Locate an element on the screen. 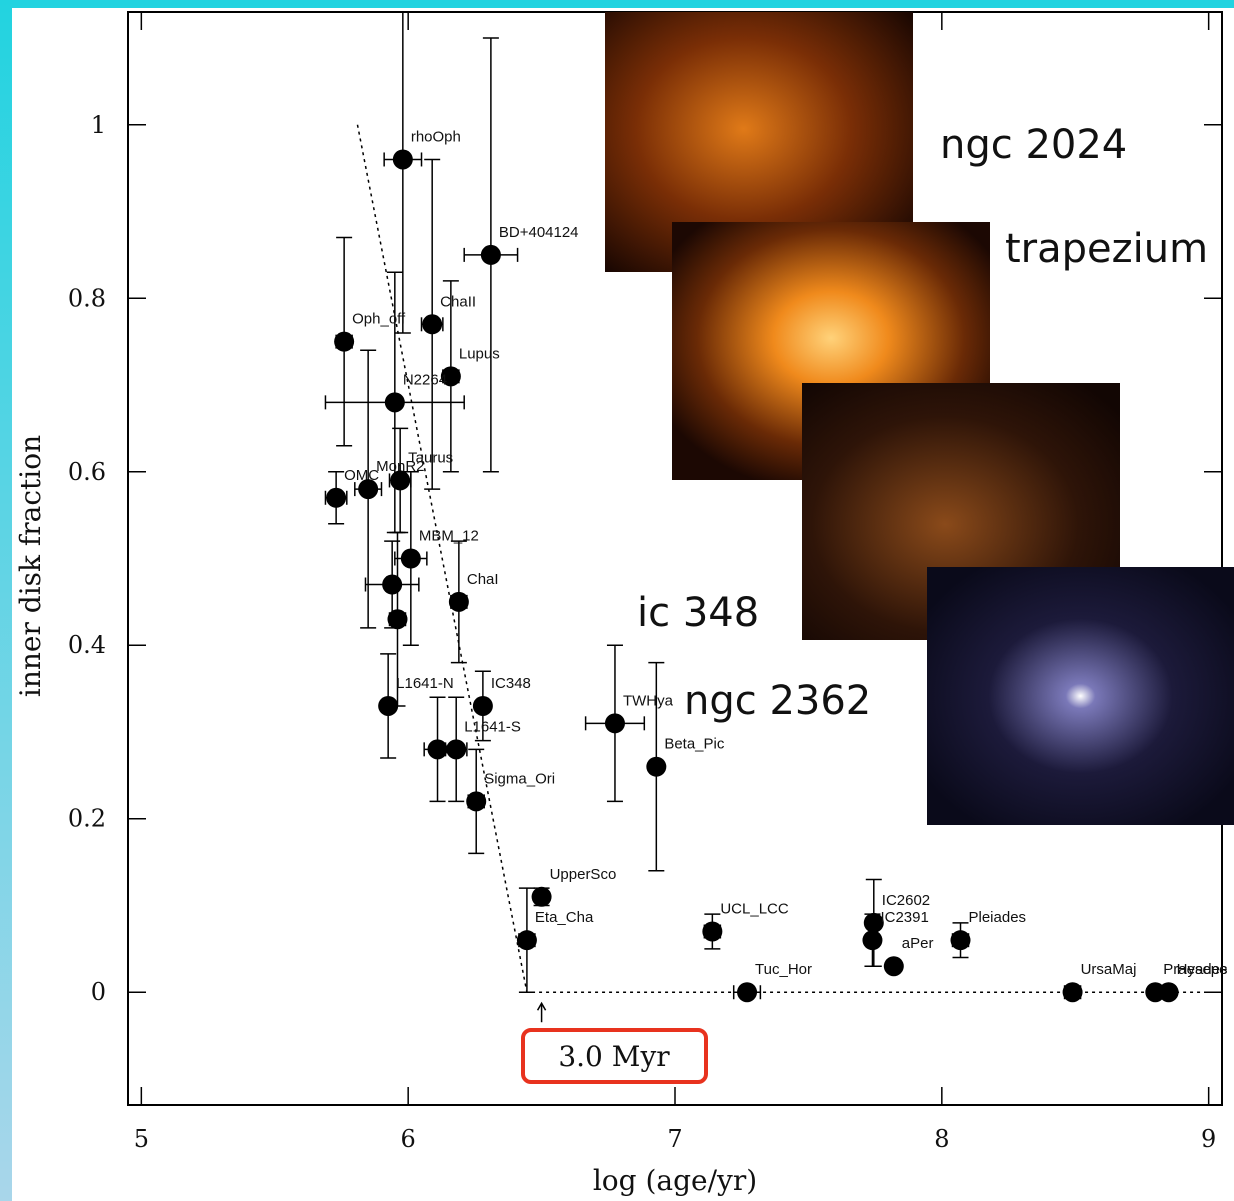 This screenshot has width=1234, height=1201. point-label: Tuc_Hor is located at coordinates (783, 969).